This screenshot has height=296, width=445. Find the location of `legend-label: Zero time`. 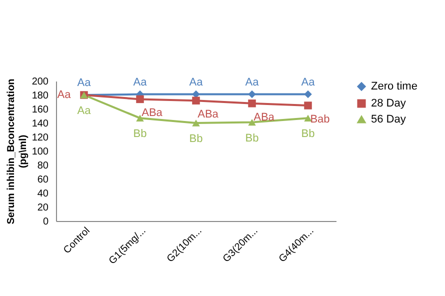

legend-label: Zero time is located at coordinates (394, 86).